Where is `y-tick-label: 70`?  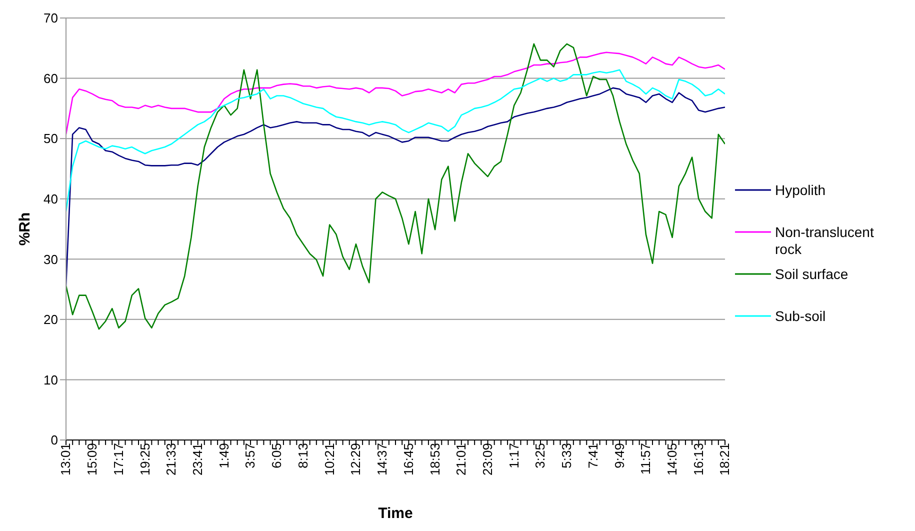 y-tick-label: 70 is located at coordinates (51, 18).